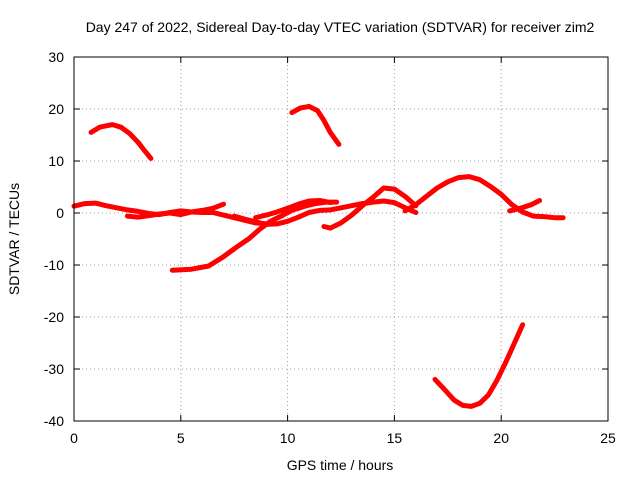  What do you see at coordinates (181, 438) in the screenshot?
I see `x-tick-label-1: 5` at bounding box center [181, 438].